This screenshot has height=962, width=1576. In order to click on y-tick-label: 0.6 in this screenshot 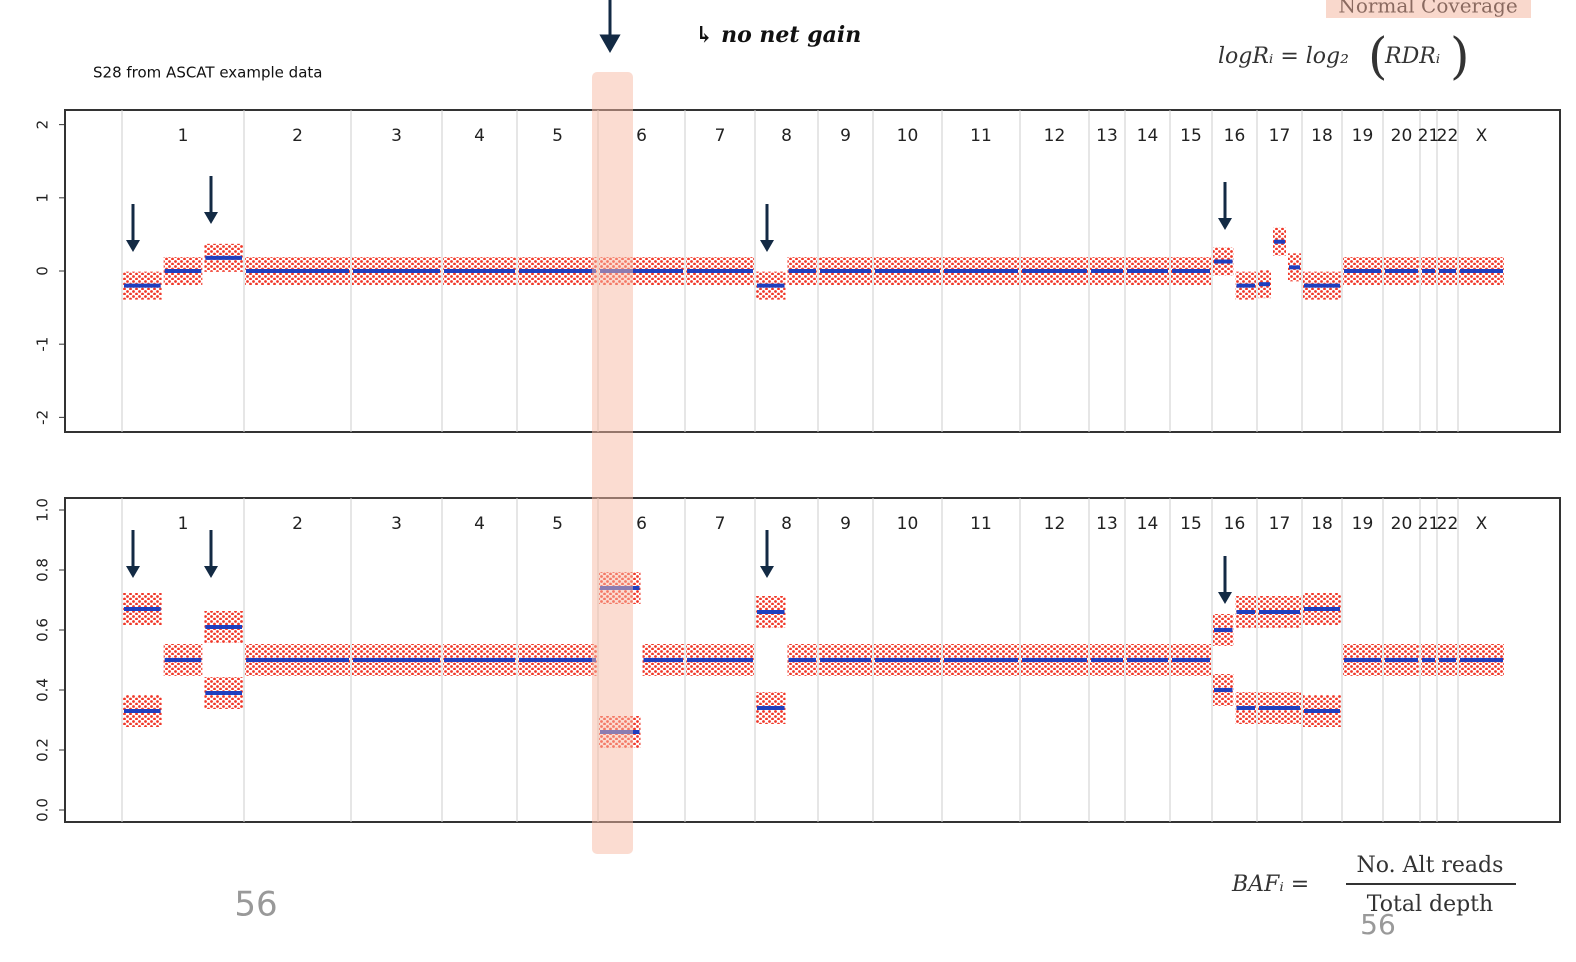, I will do `click(43, 630)`.